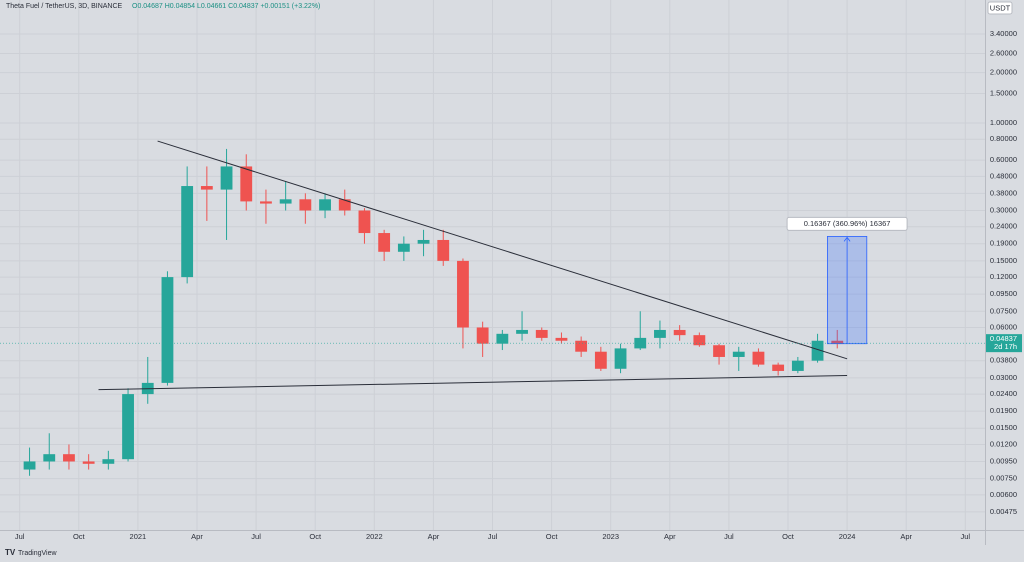 This screenshot has width=1024, height=562. Describe the element at coordinates (1003, 478) in the screenshot. I see `y-tick-label: 0.00750` at that location.